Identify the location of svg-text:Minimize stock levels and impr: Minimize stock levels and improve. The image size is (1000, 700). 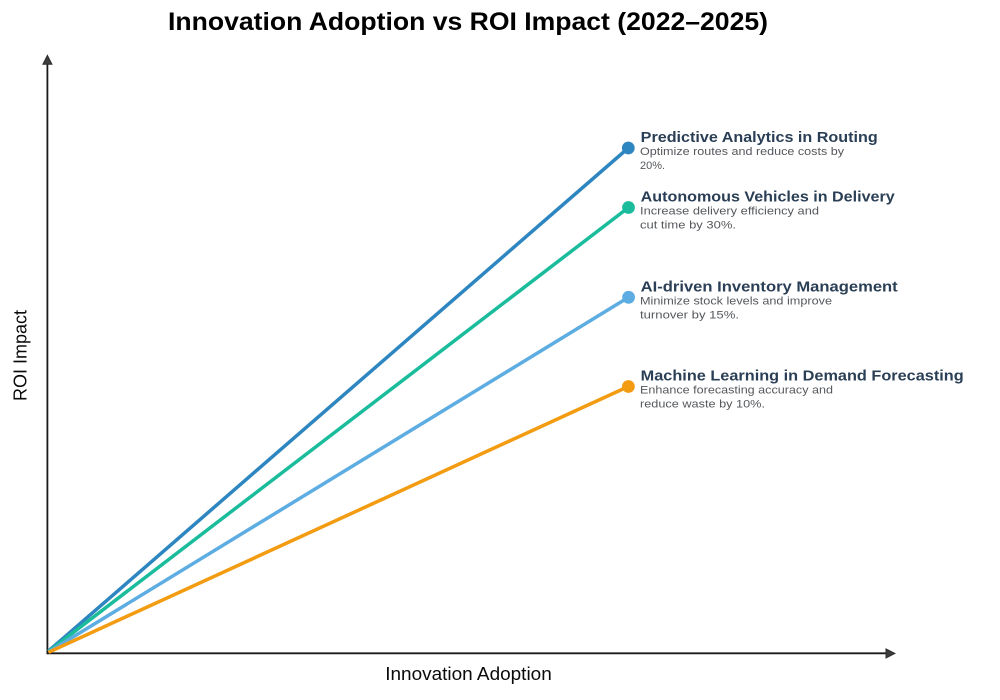
(736, 302).